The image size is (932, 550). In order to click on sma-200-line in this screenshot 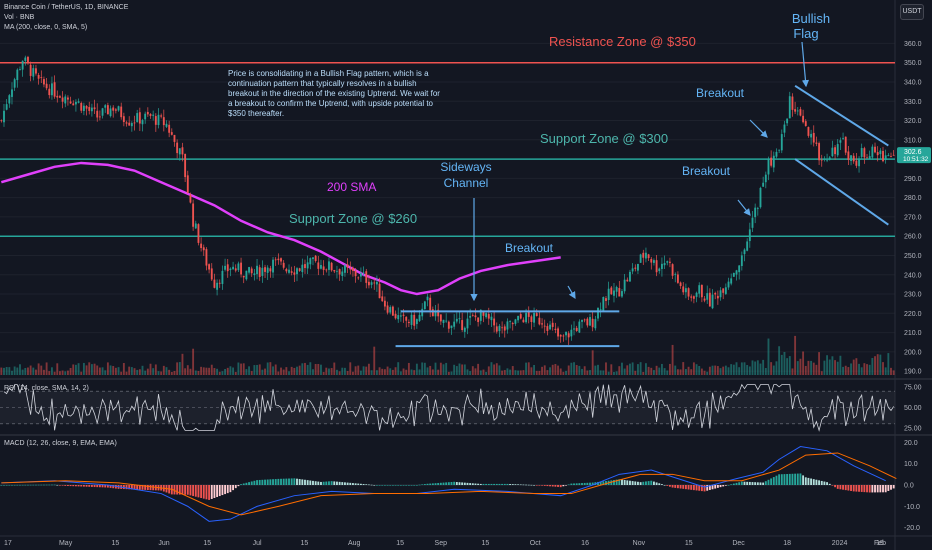, I will do `click(280, 228)`.